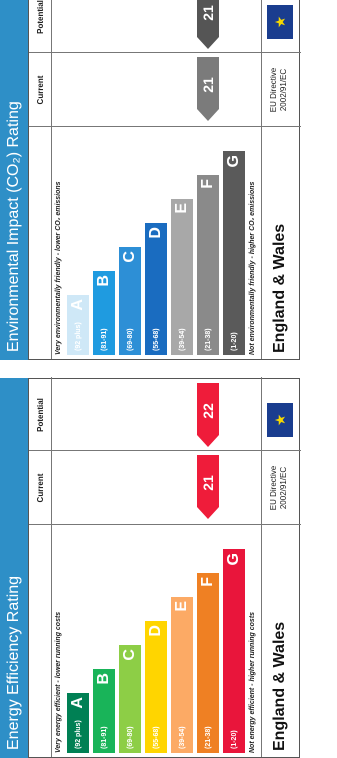 This screenshot has width=337, height=758. What do you see at coordinates (278, 488) in the screenshot?
I see `energy-directive: EU Directive 2002/91/EC` at bounding box center [278, 488].